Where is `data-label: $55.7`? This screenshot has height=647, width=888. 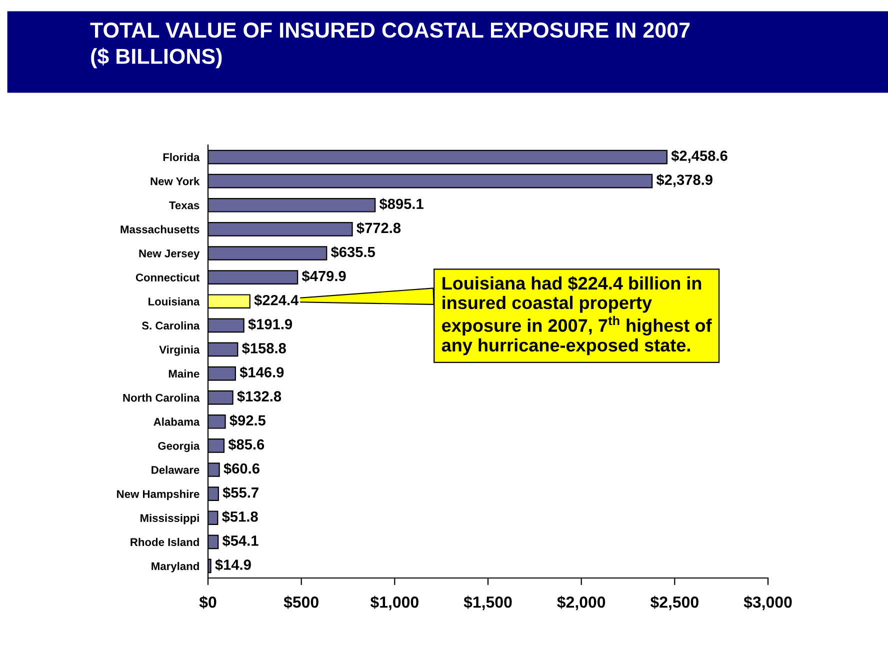 data-label: $55.7 is located at coordinates (240, 492).